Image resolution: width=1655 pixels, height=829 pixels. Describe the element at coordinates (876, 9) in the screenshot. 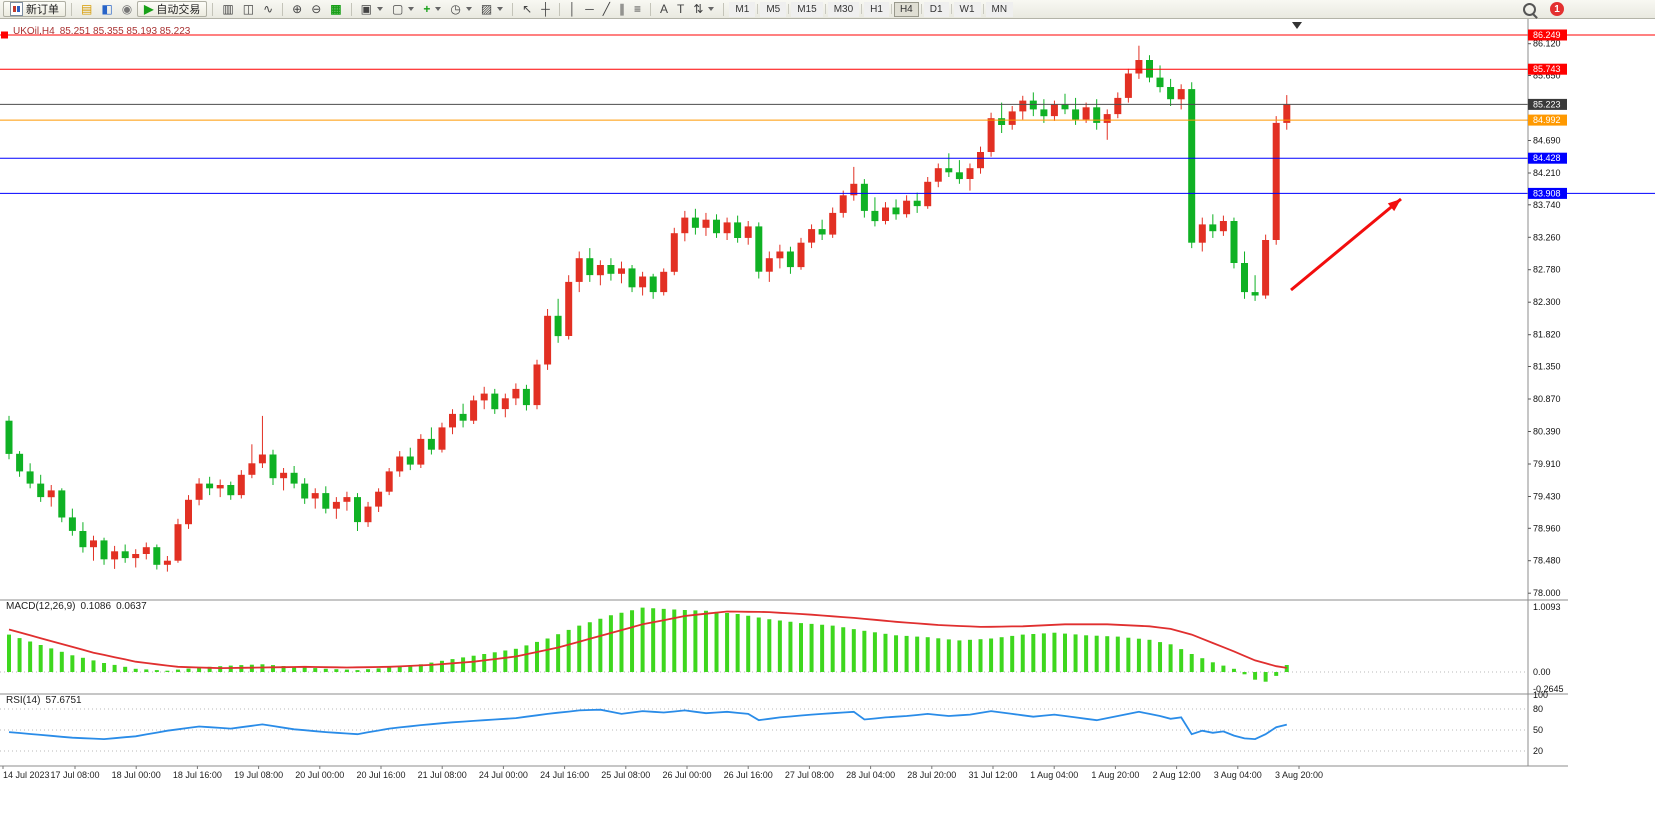

I see `timeframe-button-h1: H1` at that location.